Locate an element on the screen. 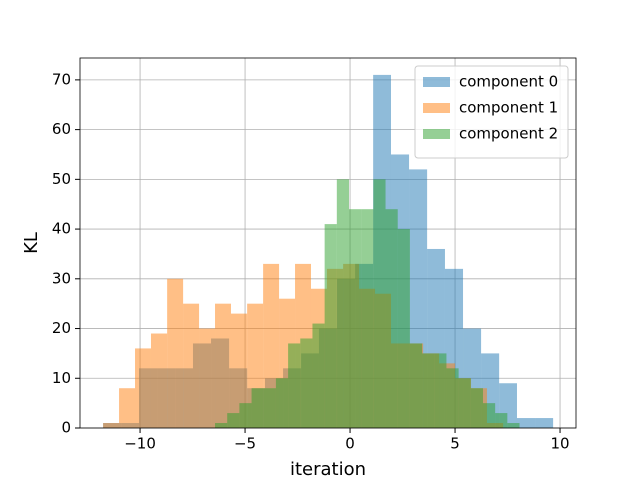  x-tick-label: 10 is located at coordinates (559, 444).